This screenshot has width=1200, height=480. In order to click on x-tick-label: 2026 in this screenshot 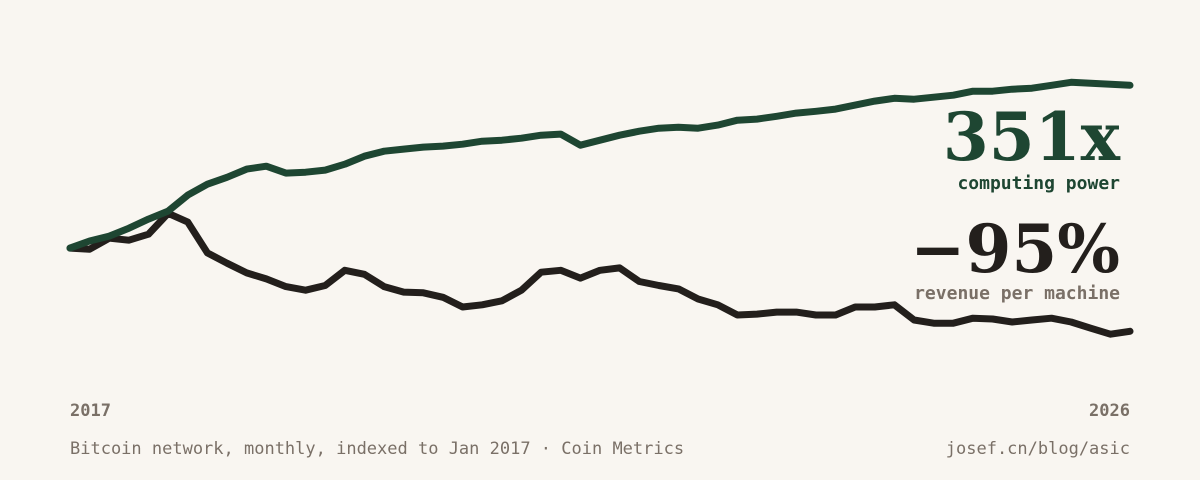, I will do `click(1109, 411)`.